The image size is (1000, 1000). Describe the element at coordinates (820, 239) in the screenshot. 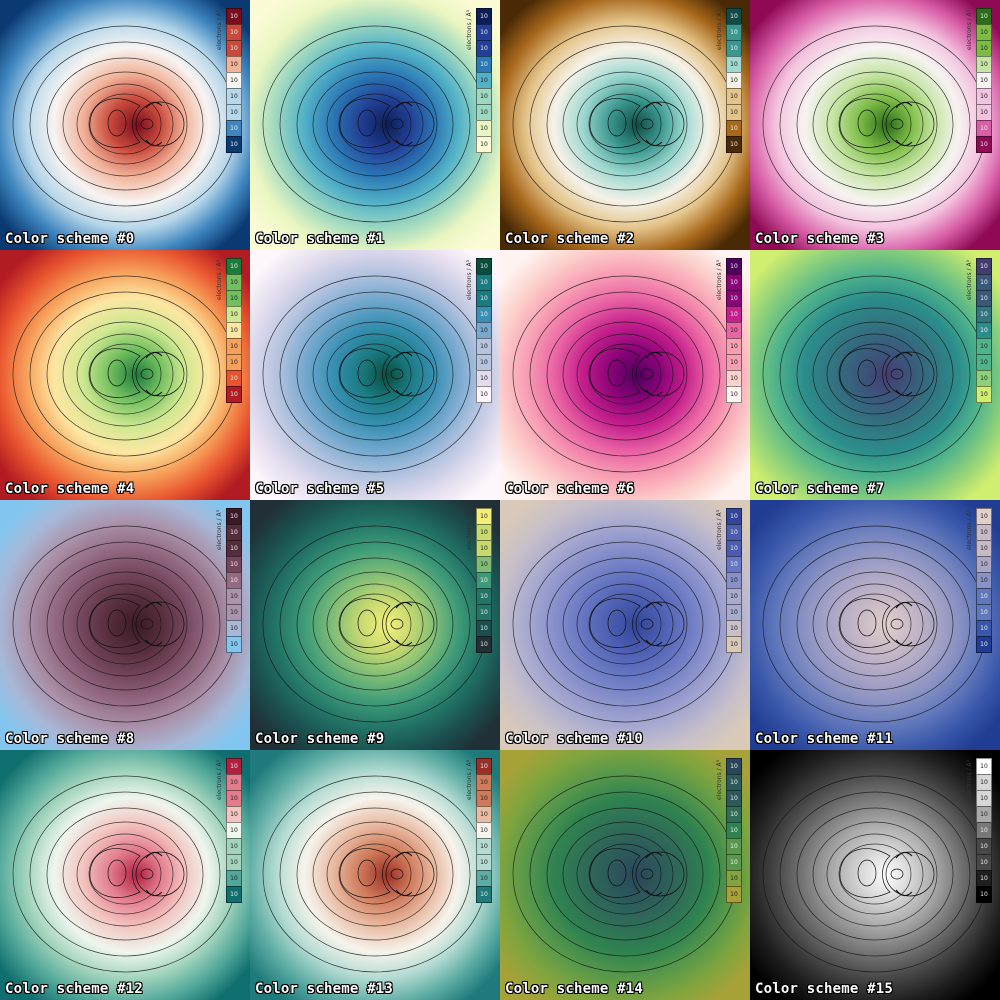

I see `panel-caption: Color scheme #3` at that location.